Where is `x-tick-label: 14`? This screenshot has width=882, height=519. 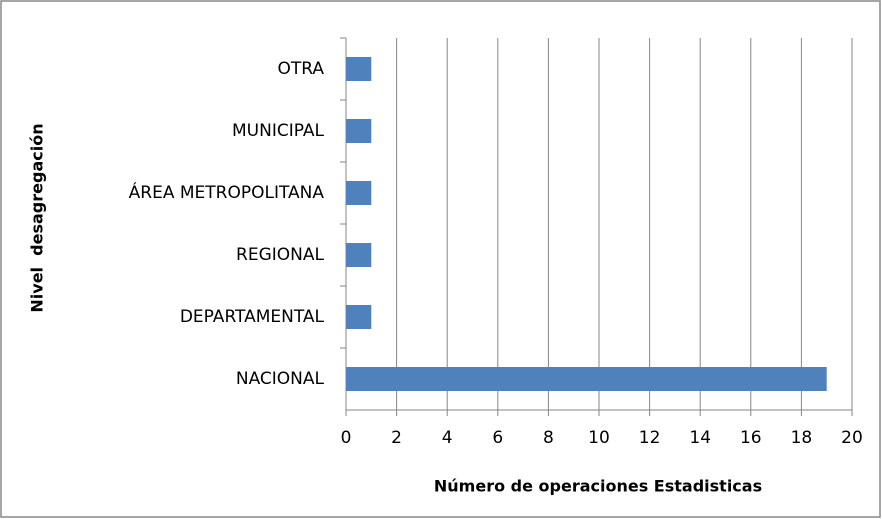 x-tick-label: 14 is located at coordinates (700, 438).